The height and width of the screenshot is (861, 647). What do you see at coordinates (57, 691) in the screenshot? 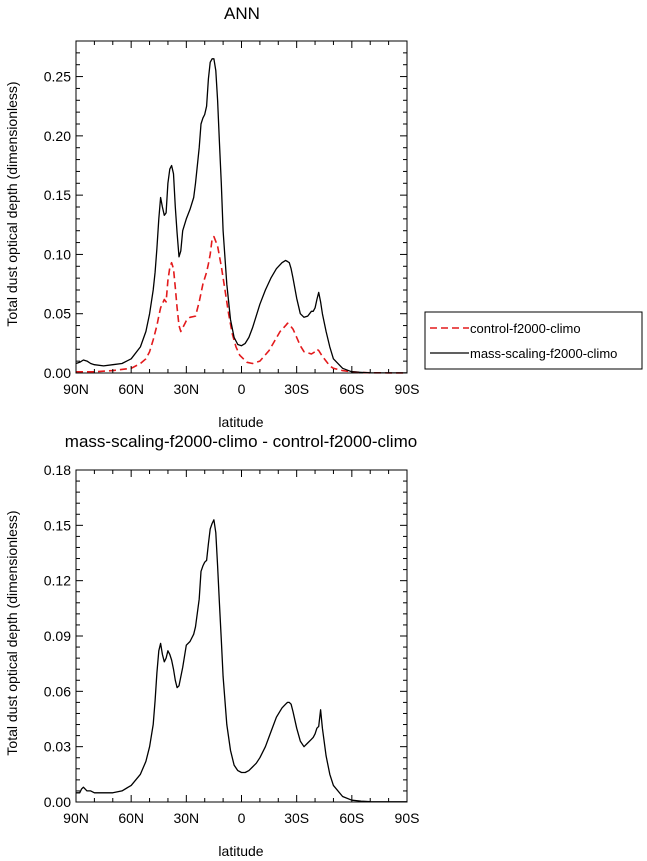
I see `y-tick-label: 0.06` at bounding box center [57, 691].